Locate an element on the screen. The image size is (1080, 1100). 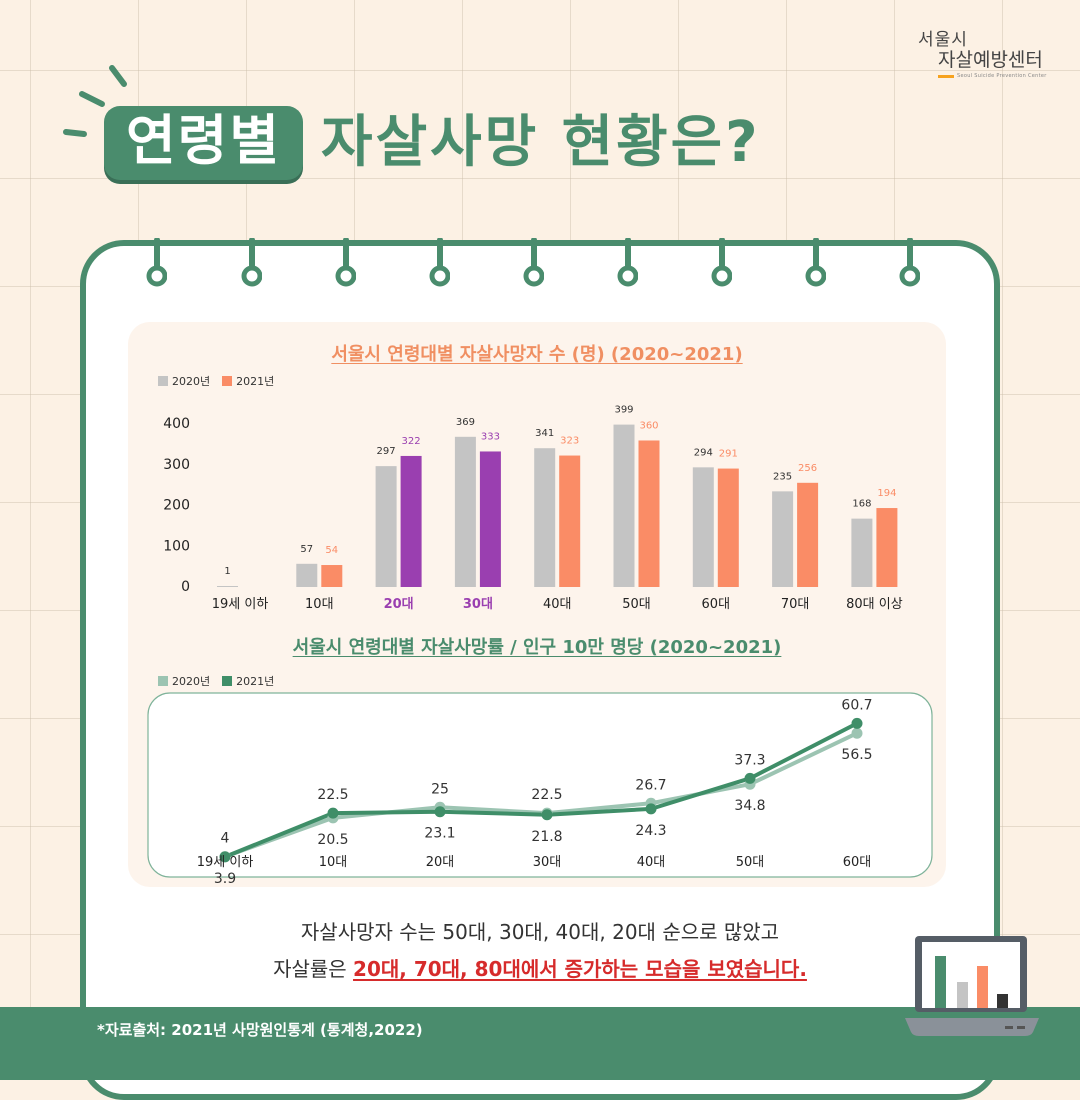
data-label: 194 is located at coordinates (886, 493).